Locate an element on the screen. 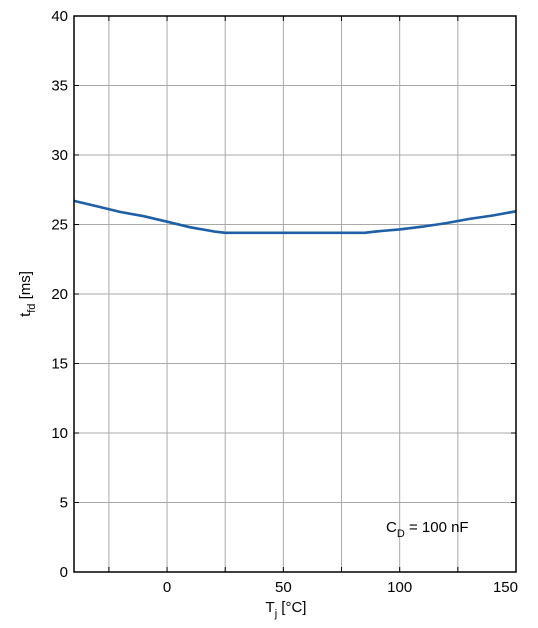  y-tick-label: 35 is located at coordinates (59, 86).